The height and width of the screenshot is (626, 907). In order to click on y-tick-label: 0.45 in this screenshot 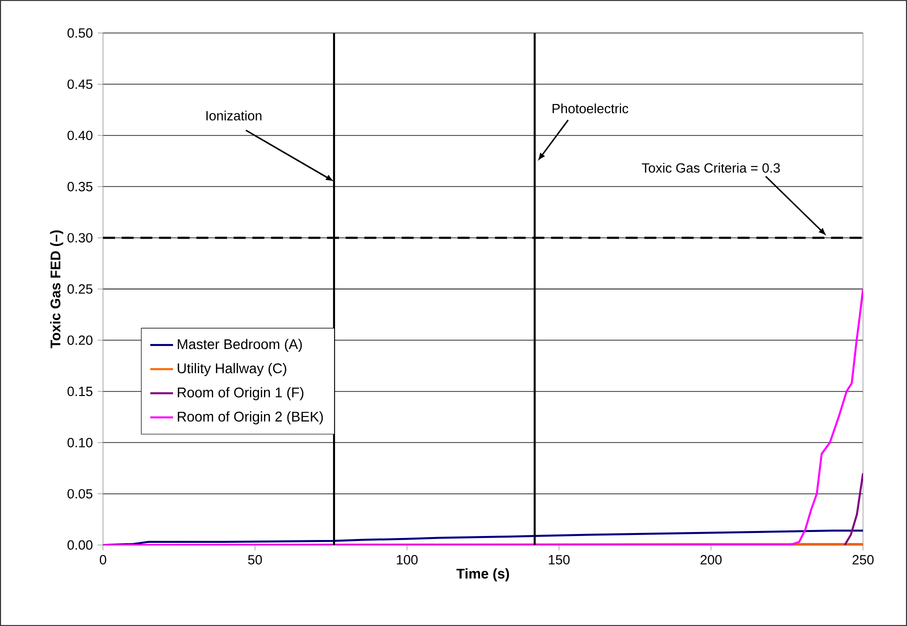, I will do `click(80, 84)`.